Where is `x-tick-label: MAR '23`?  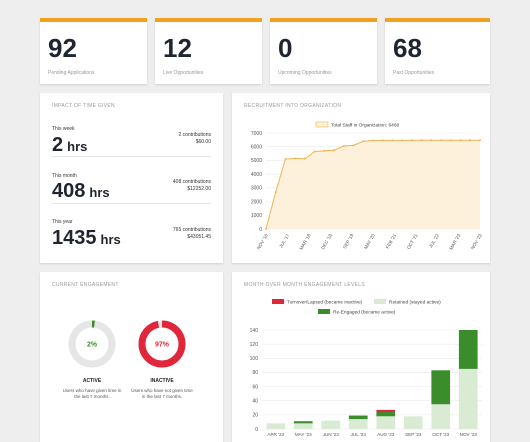
x-tick-label: MAR '23 is located at coordinates (454, 242).